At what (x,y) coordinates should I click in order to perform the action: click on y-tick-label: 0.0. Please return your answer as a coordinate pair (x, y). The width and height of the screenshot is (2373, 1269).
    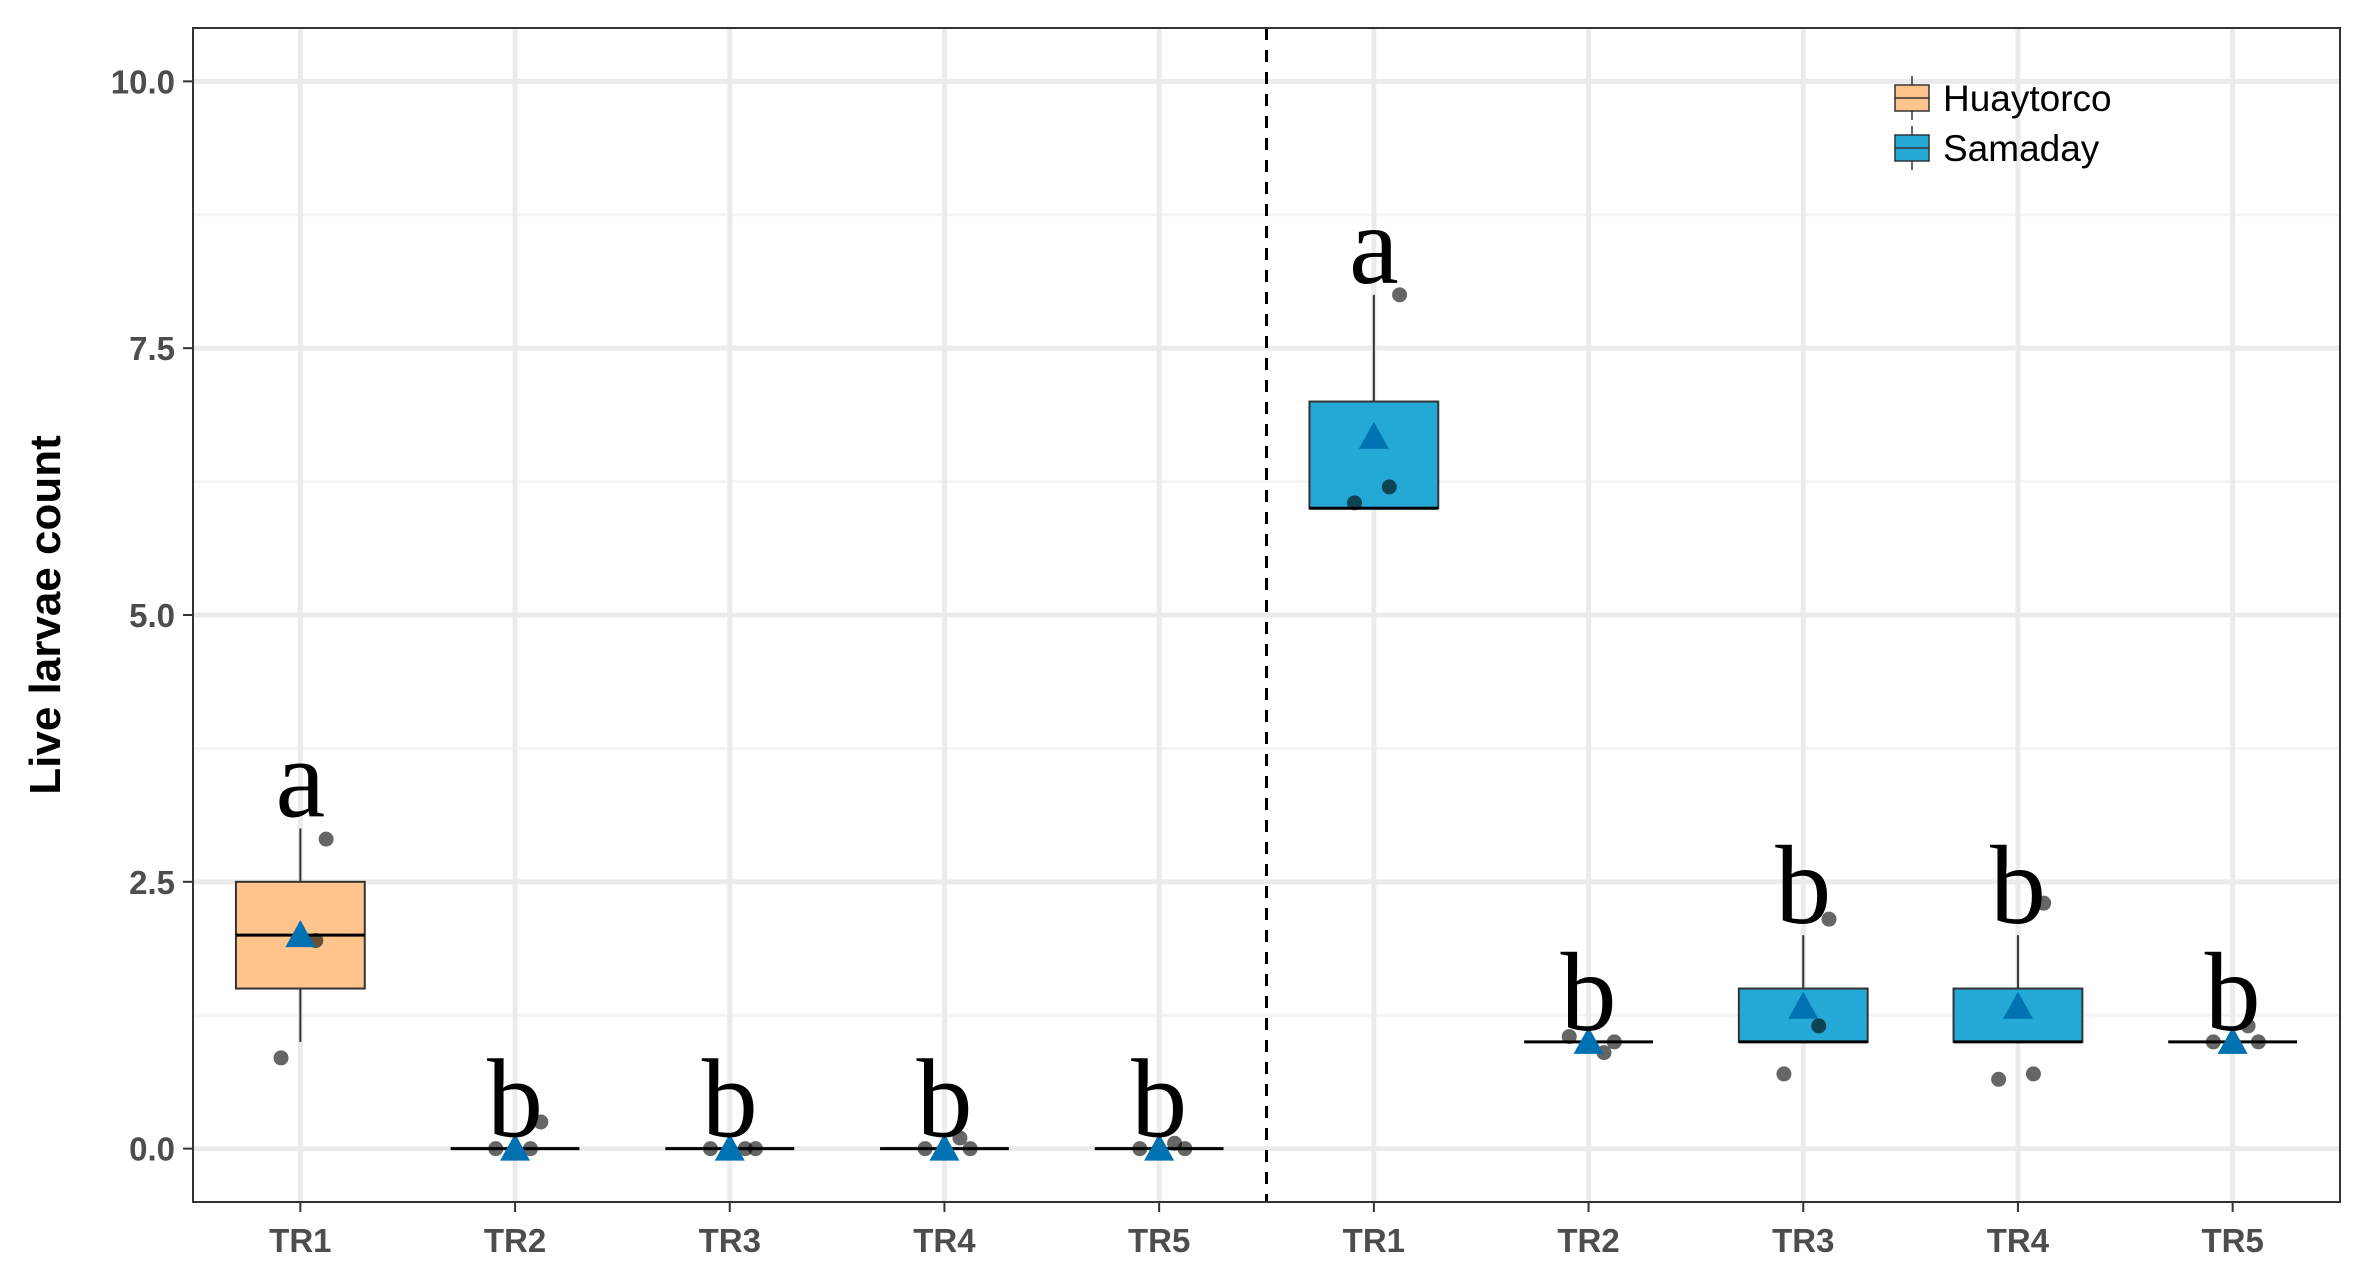
    Looking at the image, I should click on (152, 1149).